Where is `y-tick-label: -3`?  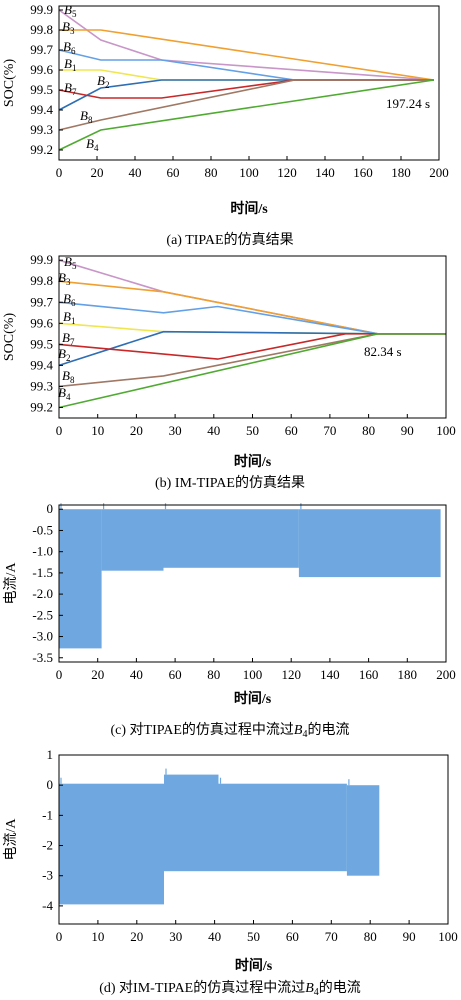
y-tick-label: -3 is located at coordinates (47, 875).